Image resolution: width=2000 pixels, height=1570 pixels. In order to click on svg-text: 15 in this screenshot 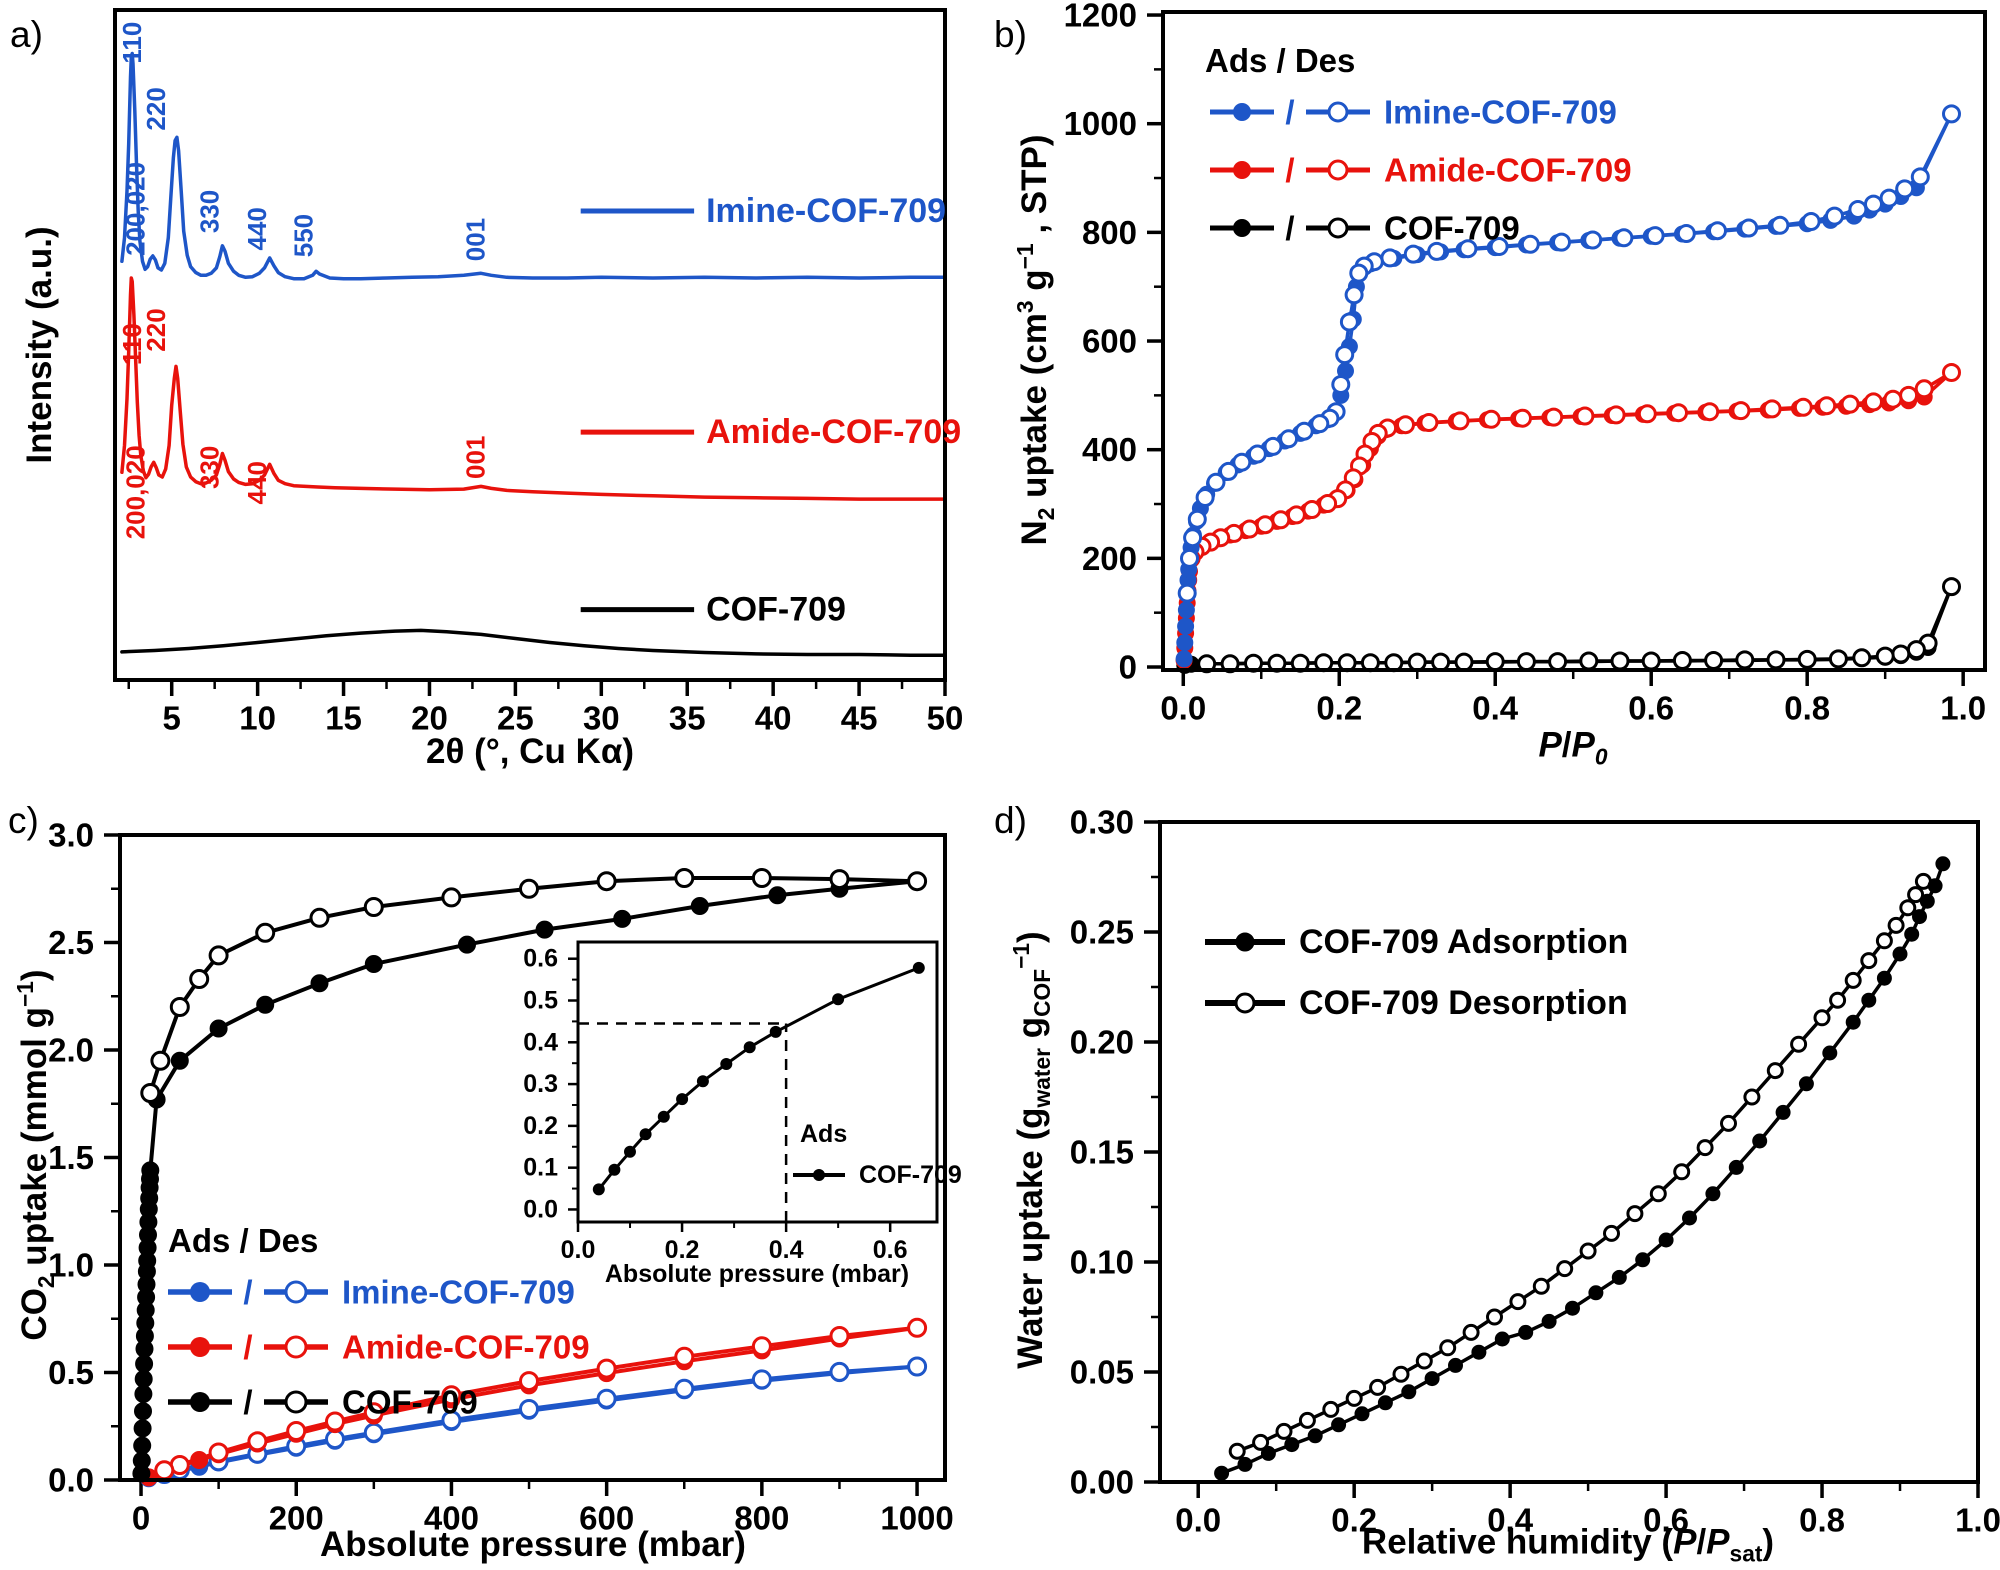, I will do `click(343, 717)`.